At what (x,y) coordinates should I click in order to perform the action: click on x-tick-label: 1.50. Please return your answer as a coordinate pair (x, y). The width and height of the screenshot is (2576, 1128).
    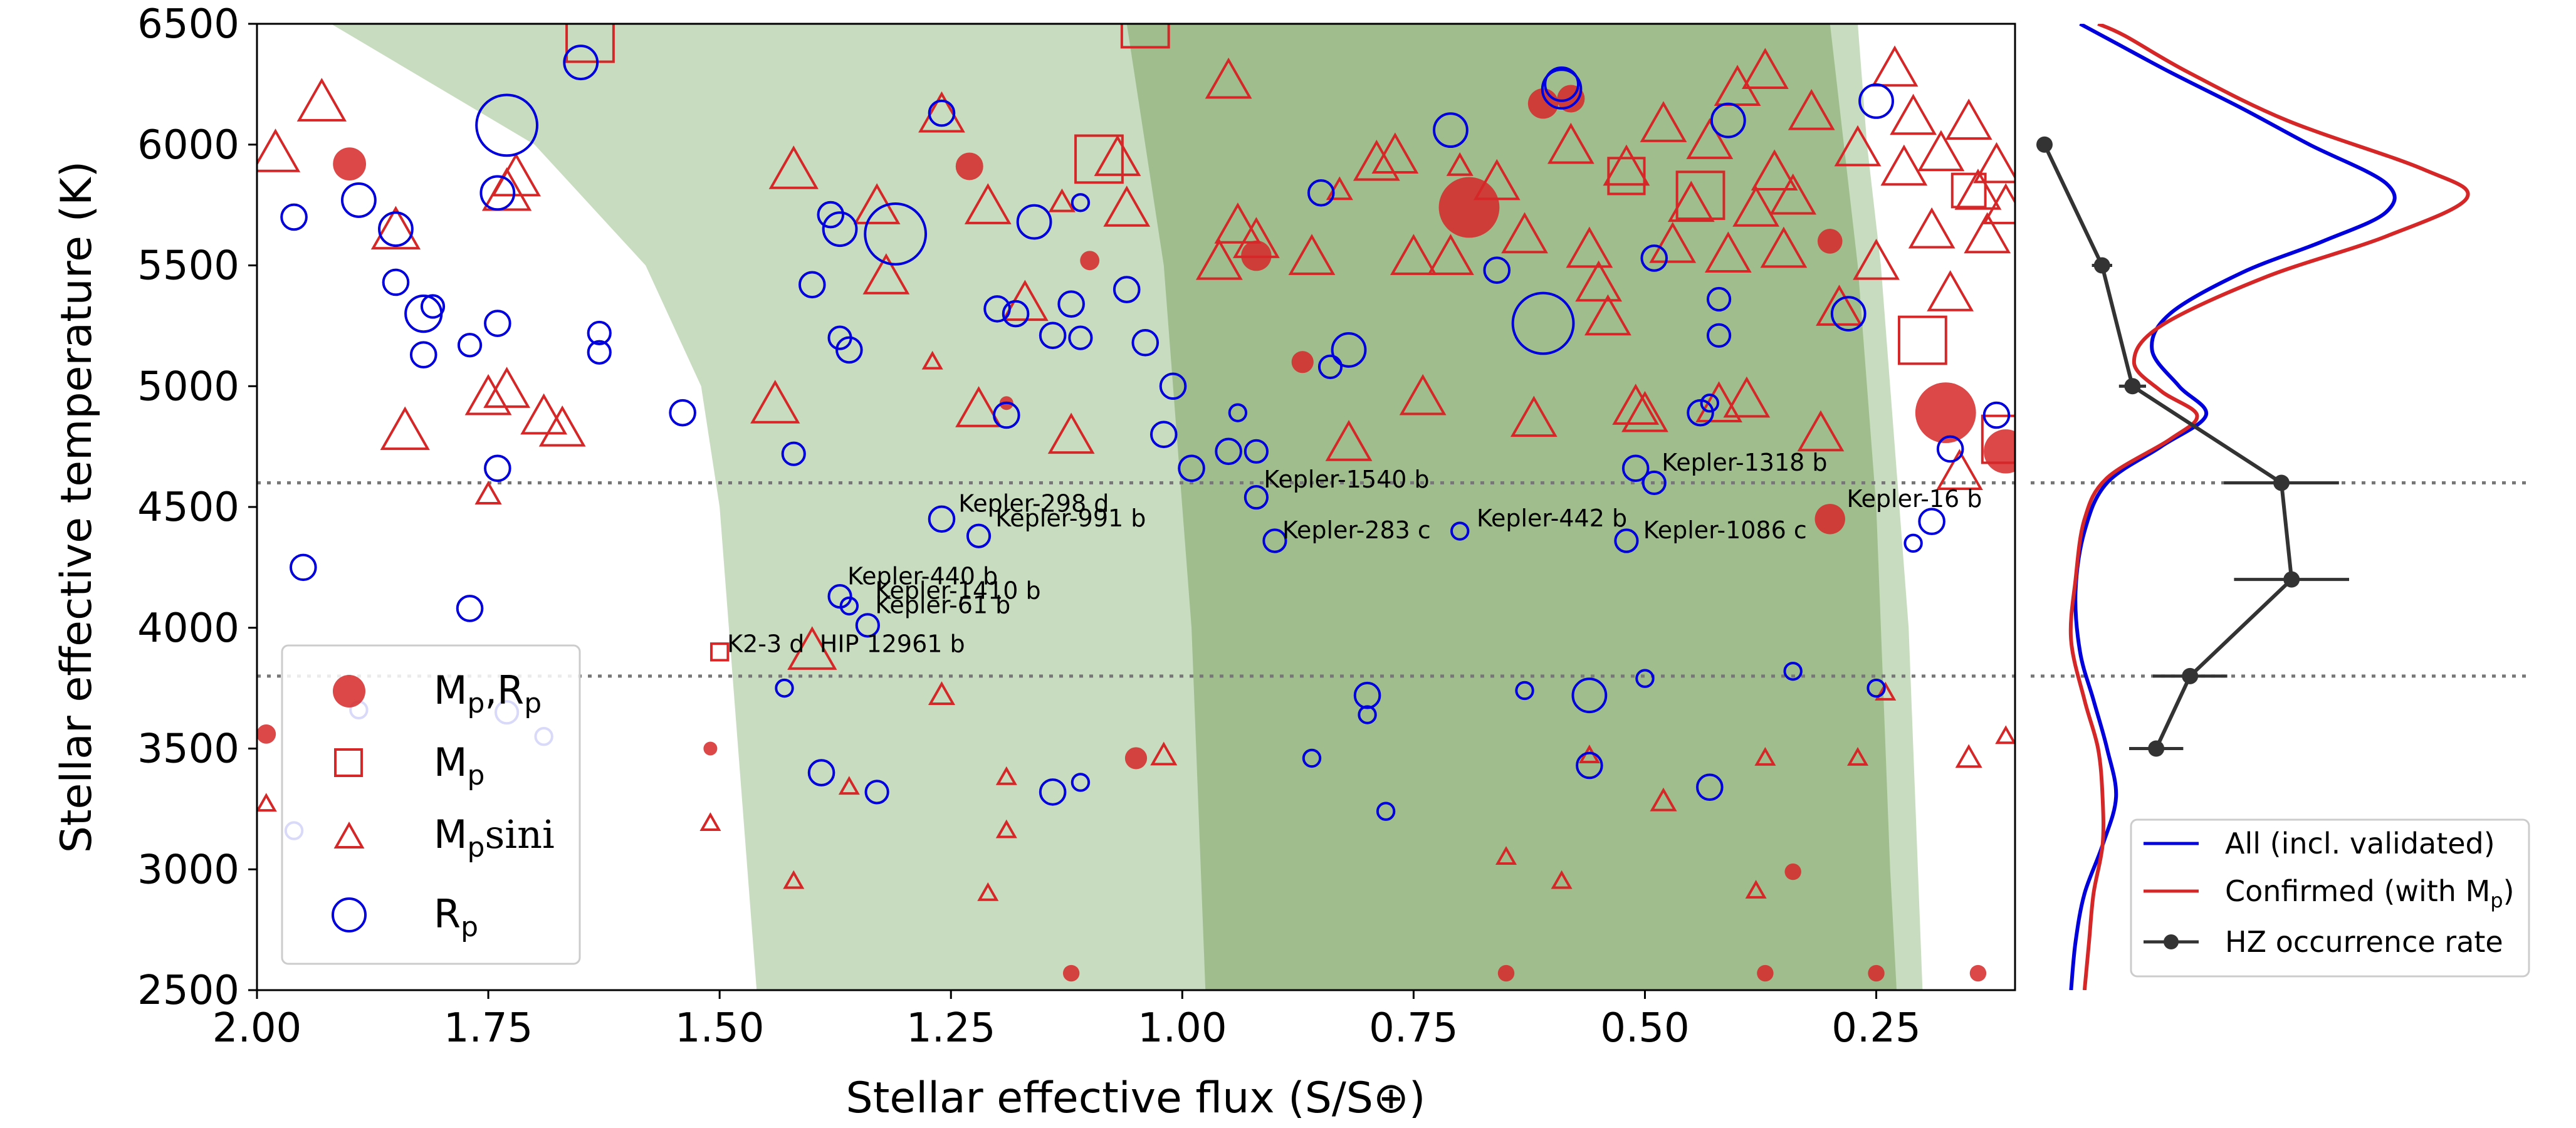
    Looking at the image, I should click on (720, 1028).